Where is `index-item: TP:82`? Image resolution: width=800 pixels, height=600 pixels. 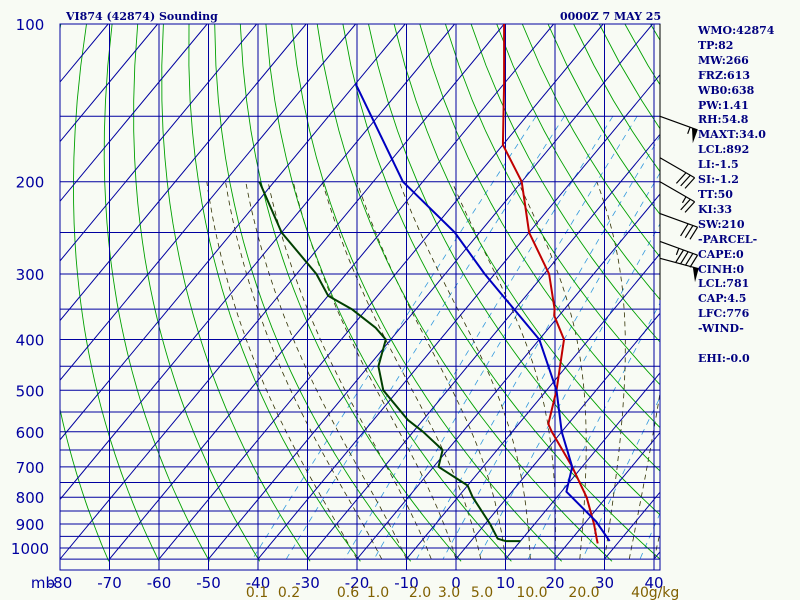 index-item: TP:82 is located at coordinates (716, 45).